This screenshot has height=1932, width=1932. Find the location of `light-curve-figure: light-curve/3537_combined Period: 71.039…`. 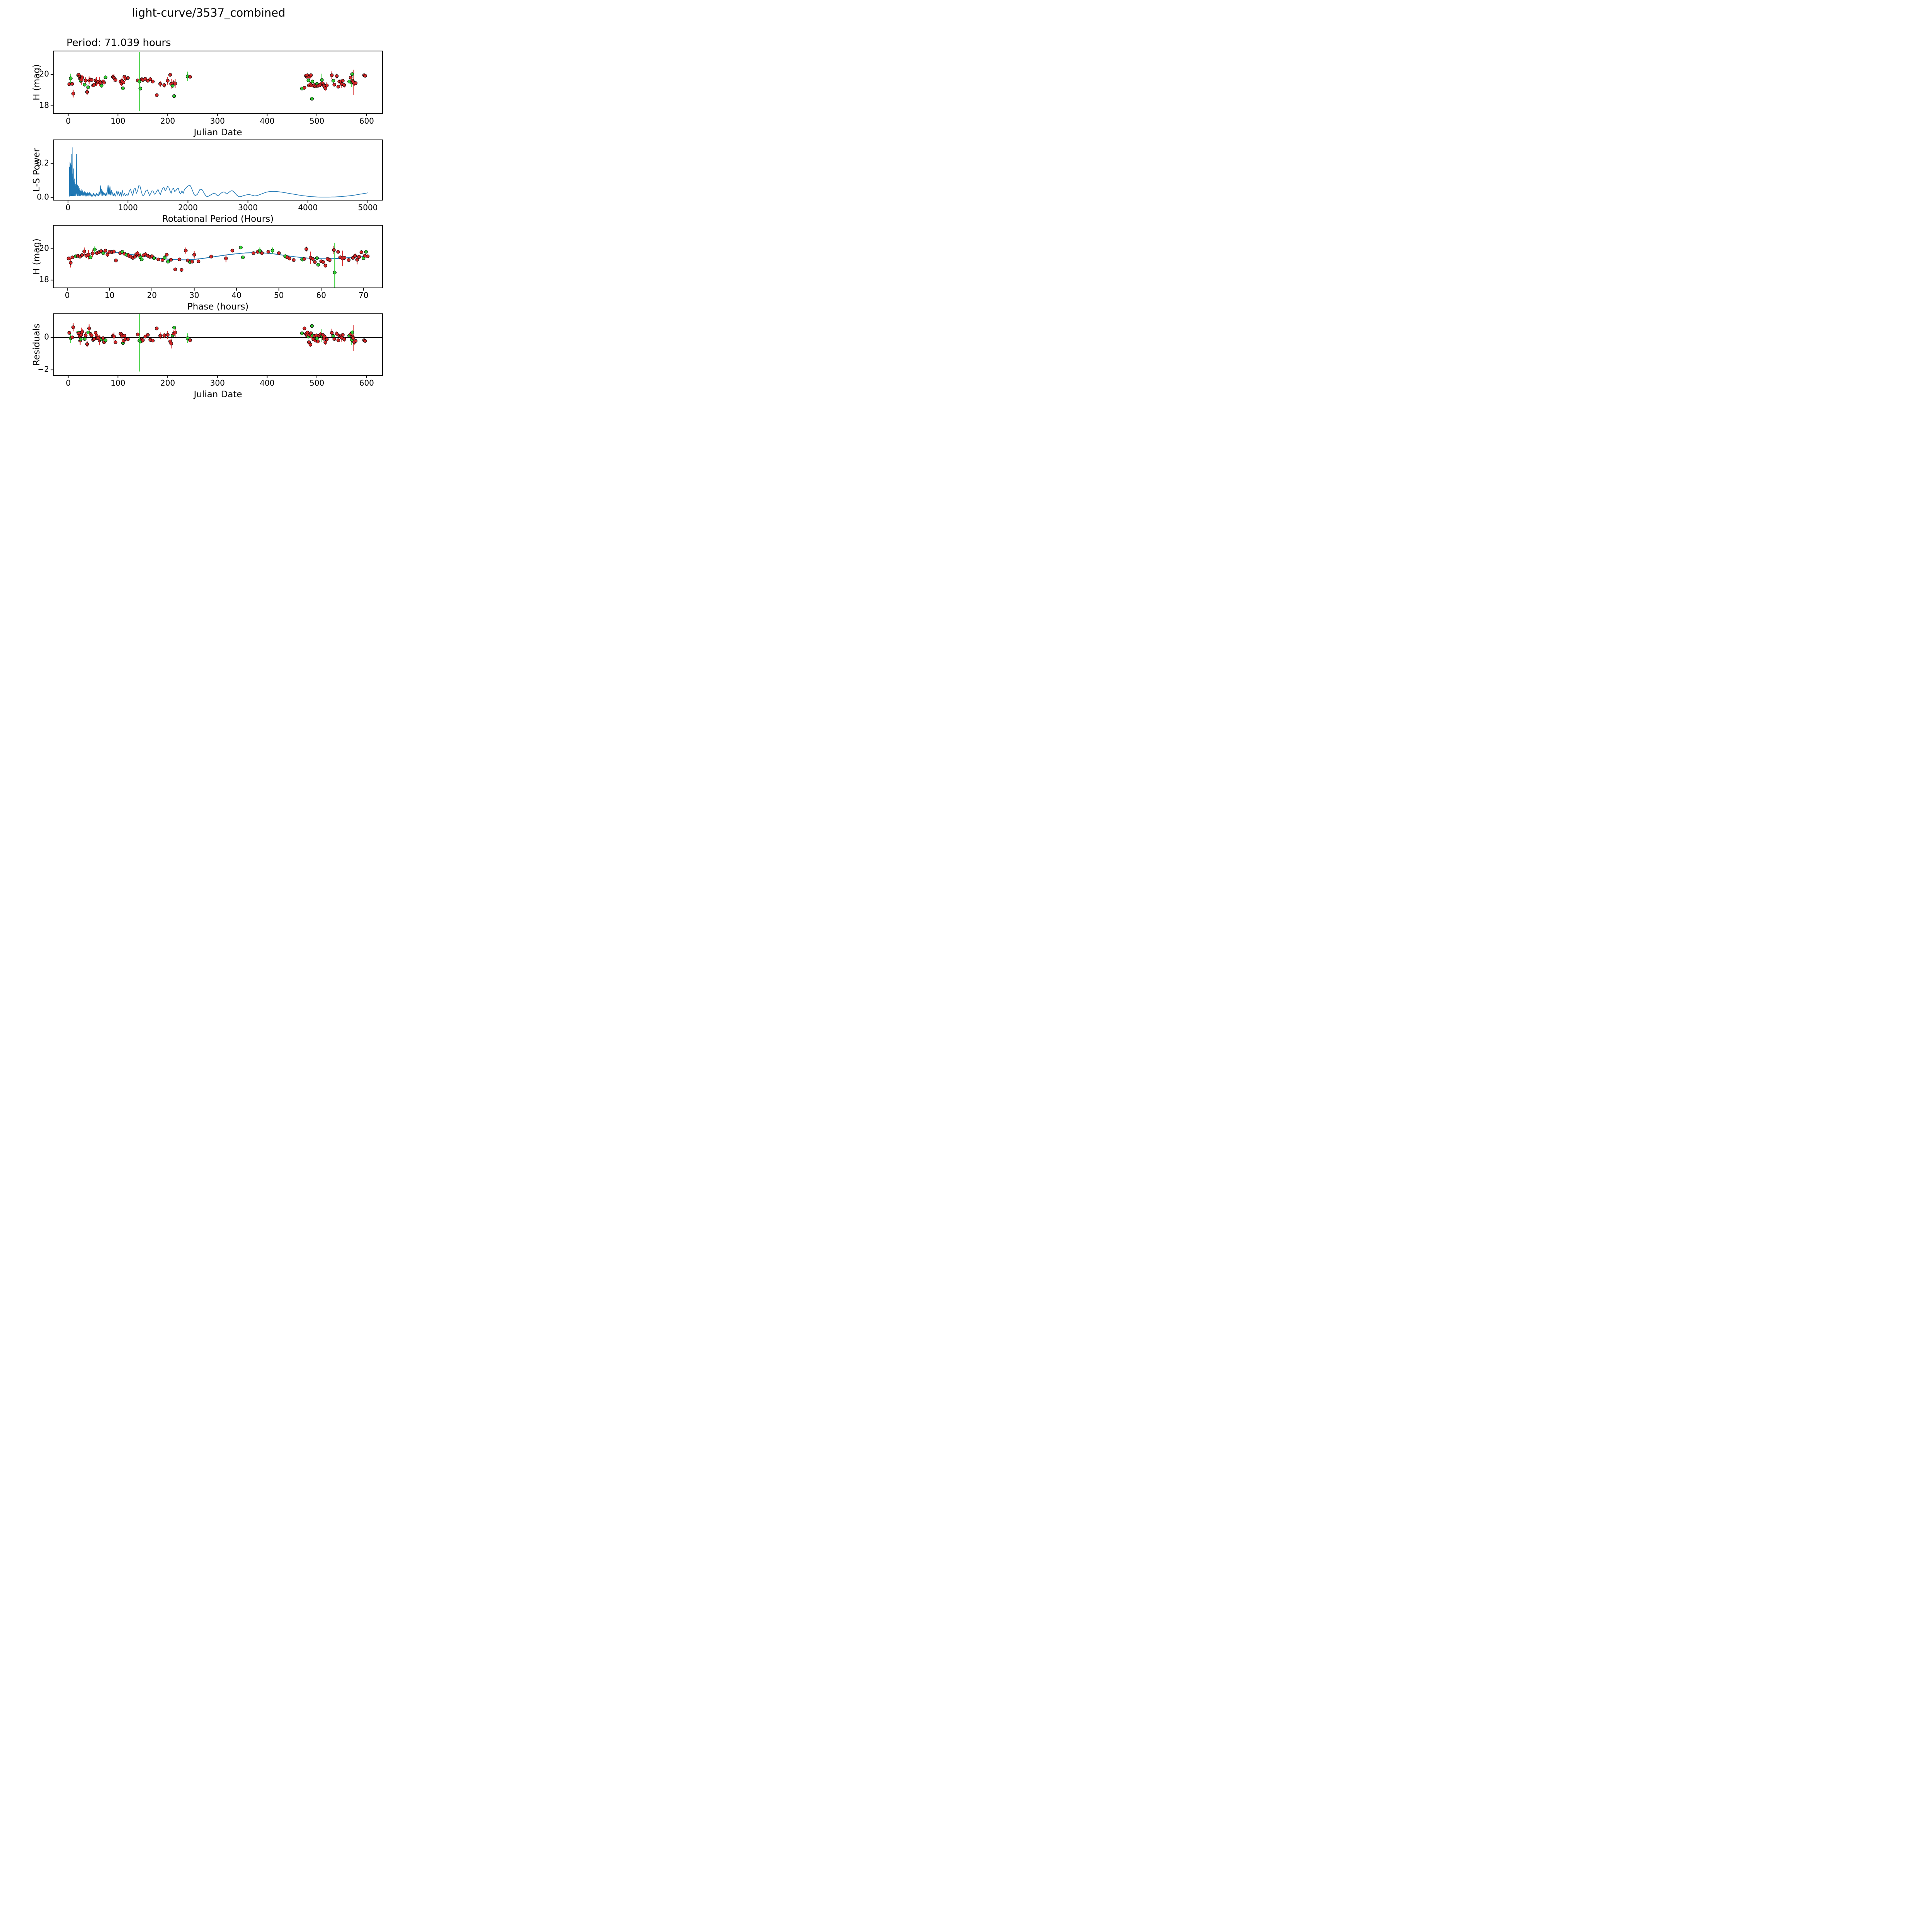

light-curve-figure: light-curve/3537_combined Period: 71.039… is located at coordinates (209, 209).